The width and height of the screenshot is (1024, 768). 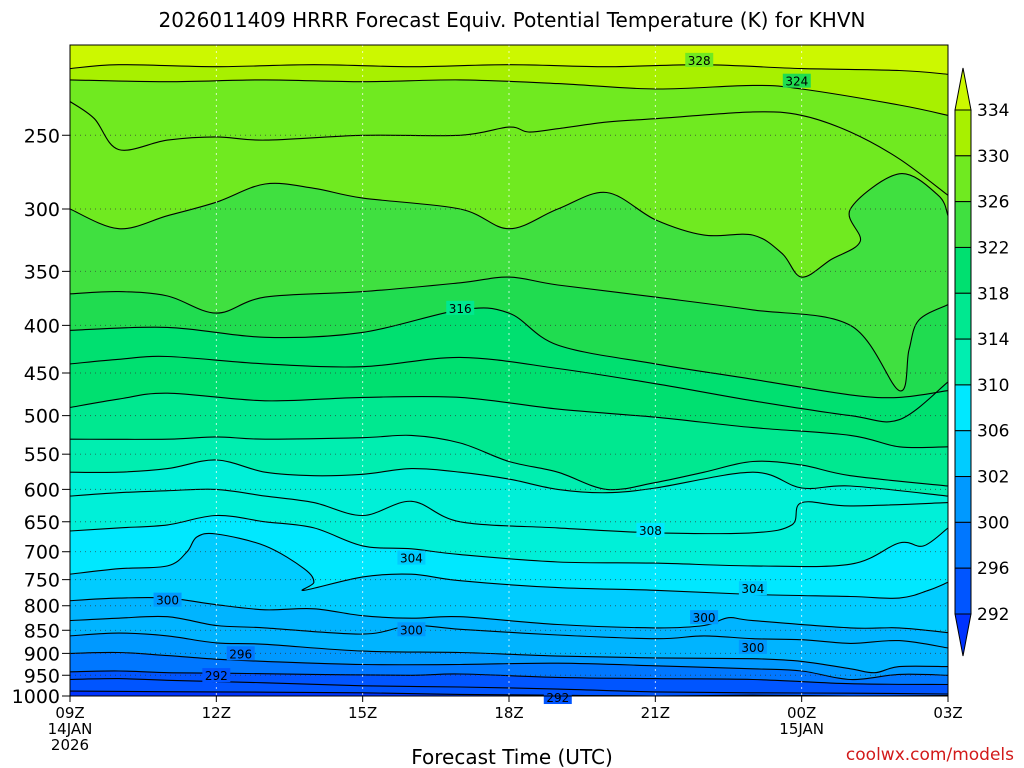 What do you see at coordinates (993, 203) in the screenshot?
I see `colorbar-tick-label: 326` at bounding box center [993, 203].